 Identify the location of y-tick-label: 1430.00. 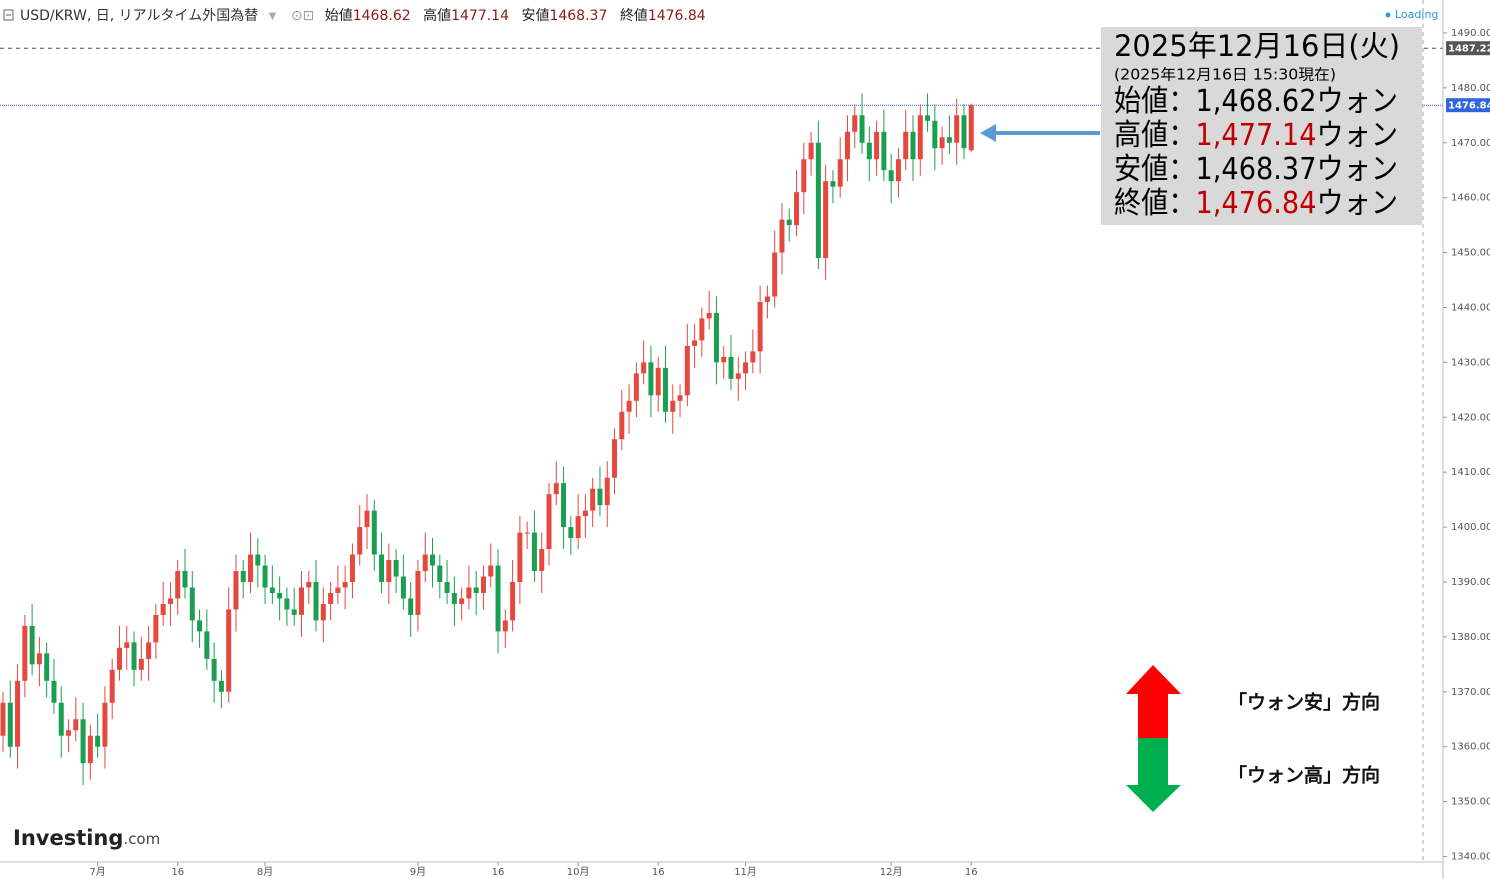
(1470, 362).